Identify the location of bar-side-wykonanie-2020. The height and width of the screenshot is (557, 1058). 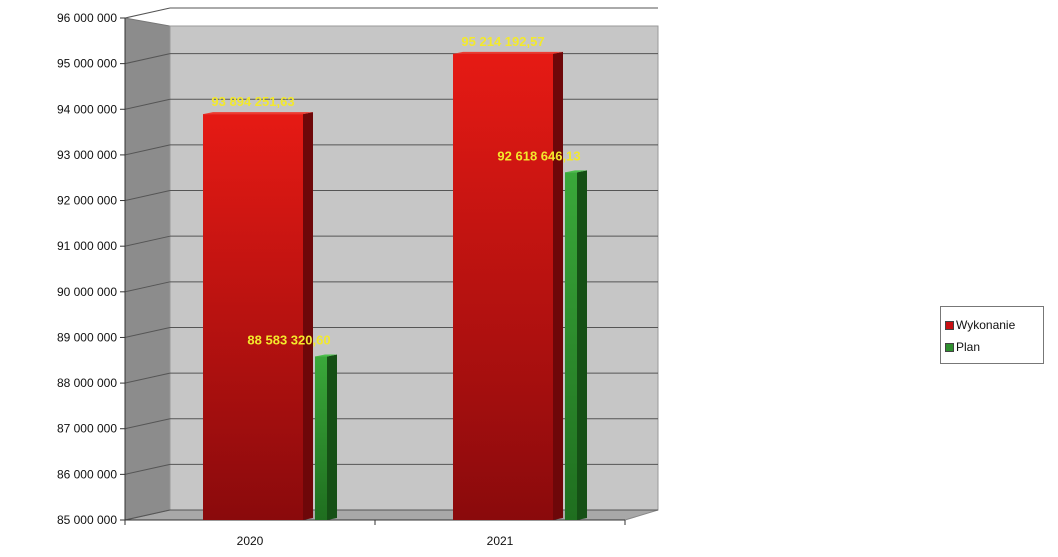
(308, 316).